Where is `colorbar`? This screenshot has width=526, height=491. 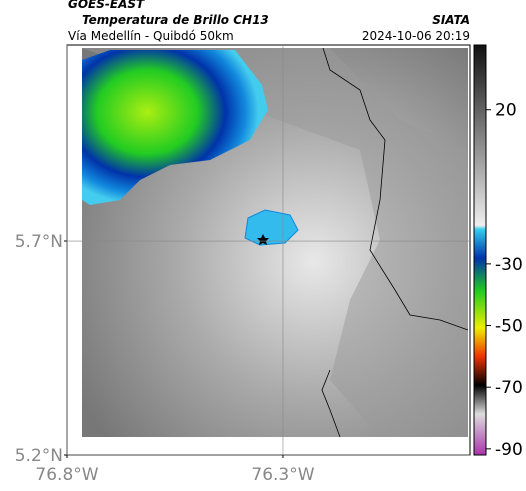 colorbar is located at coordinates (480, 250).